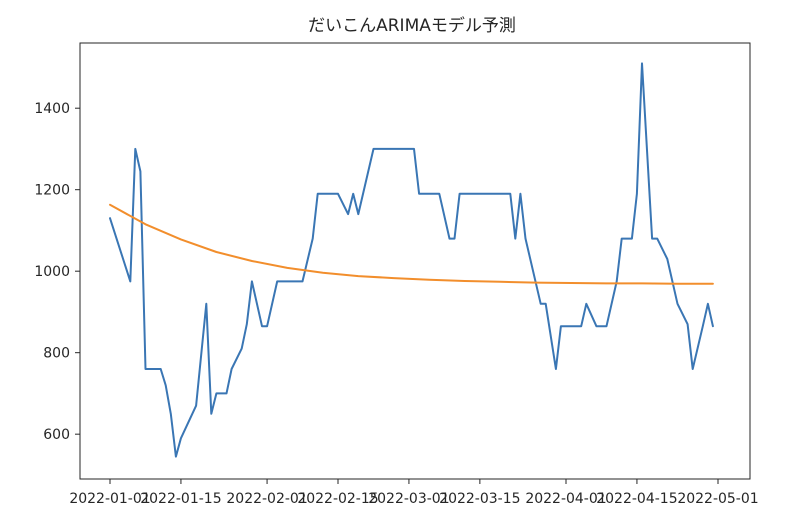 Image resolution: width=792 pixels, height=522 pixels. I want to click on chart-title: だいこんARIMAモデル予測, so click(412, 25).